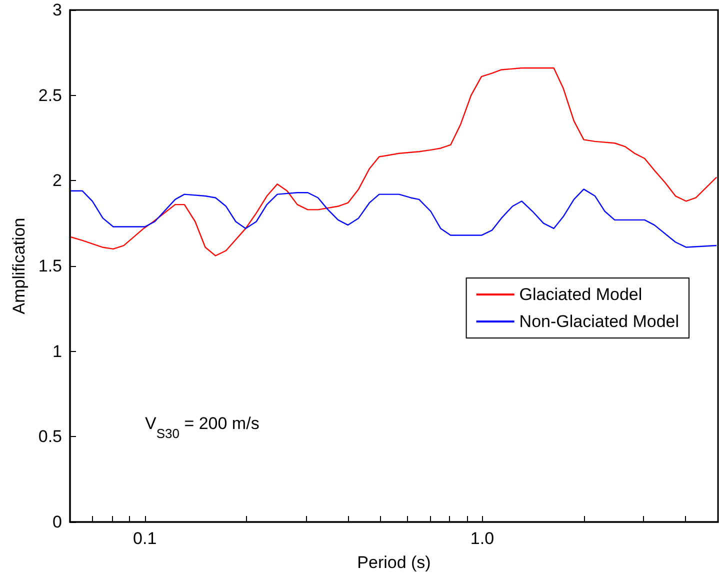 The width and height of the screenshot is (719, 579). Describe the element at coordinates (57, 180) in the screenshot. I see `y-tick-label: 2` at that location.